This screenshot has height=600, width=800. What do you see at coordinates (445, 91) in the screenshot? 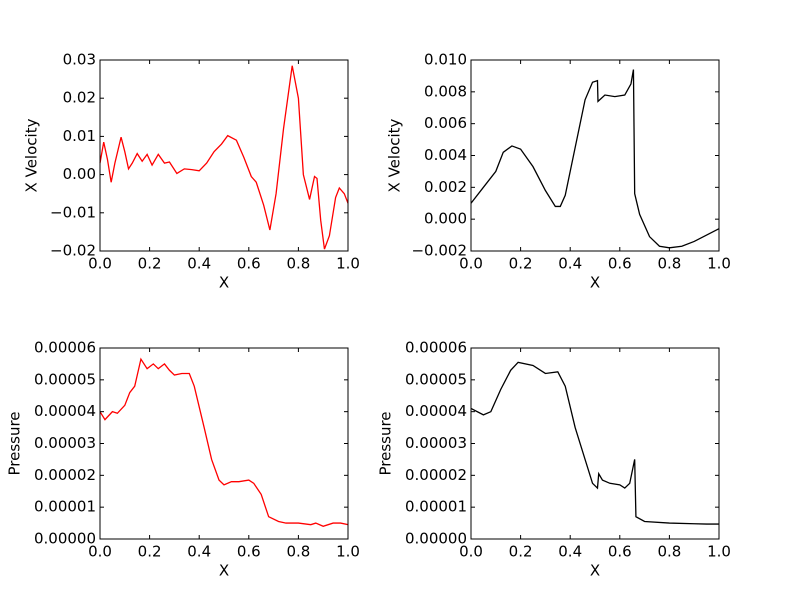
I see `y-tick-label: 0.008` at bounding box center [445, 91].